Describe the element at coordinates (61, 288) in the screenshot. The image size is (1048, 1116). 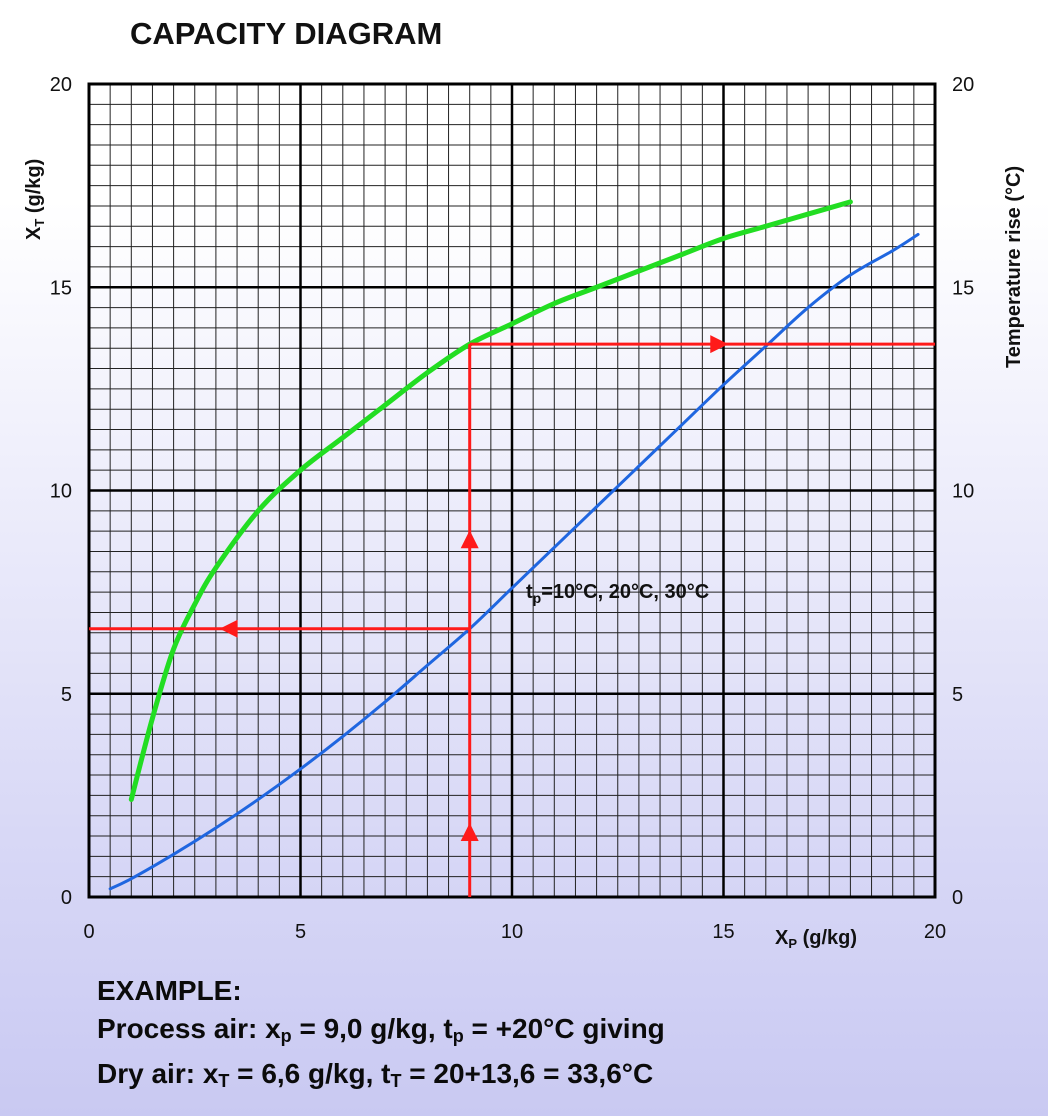
I see `y-tick-label-left: 15` at that location.